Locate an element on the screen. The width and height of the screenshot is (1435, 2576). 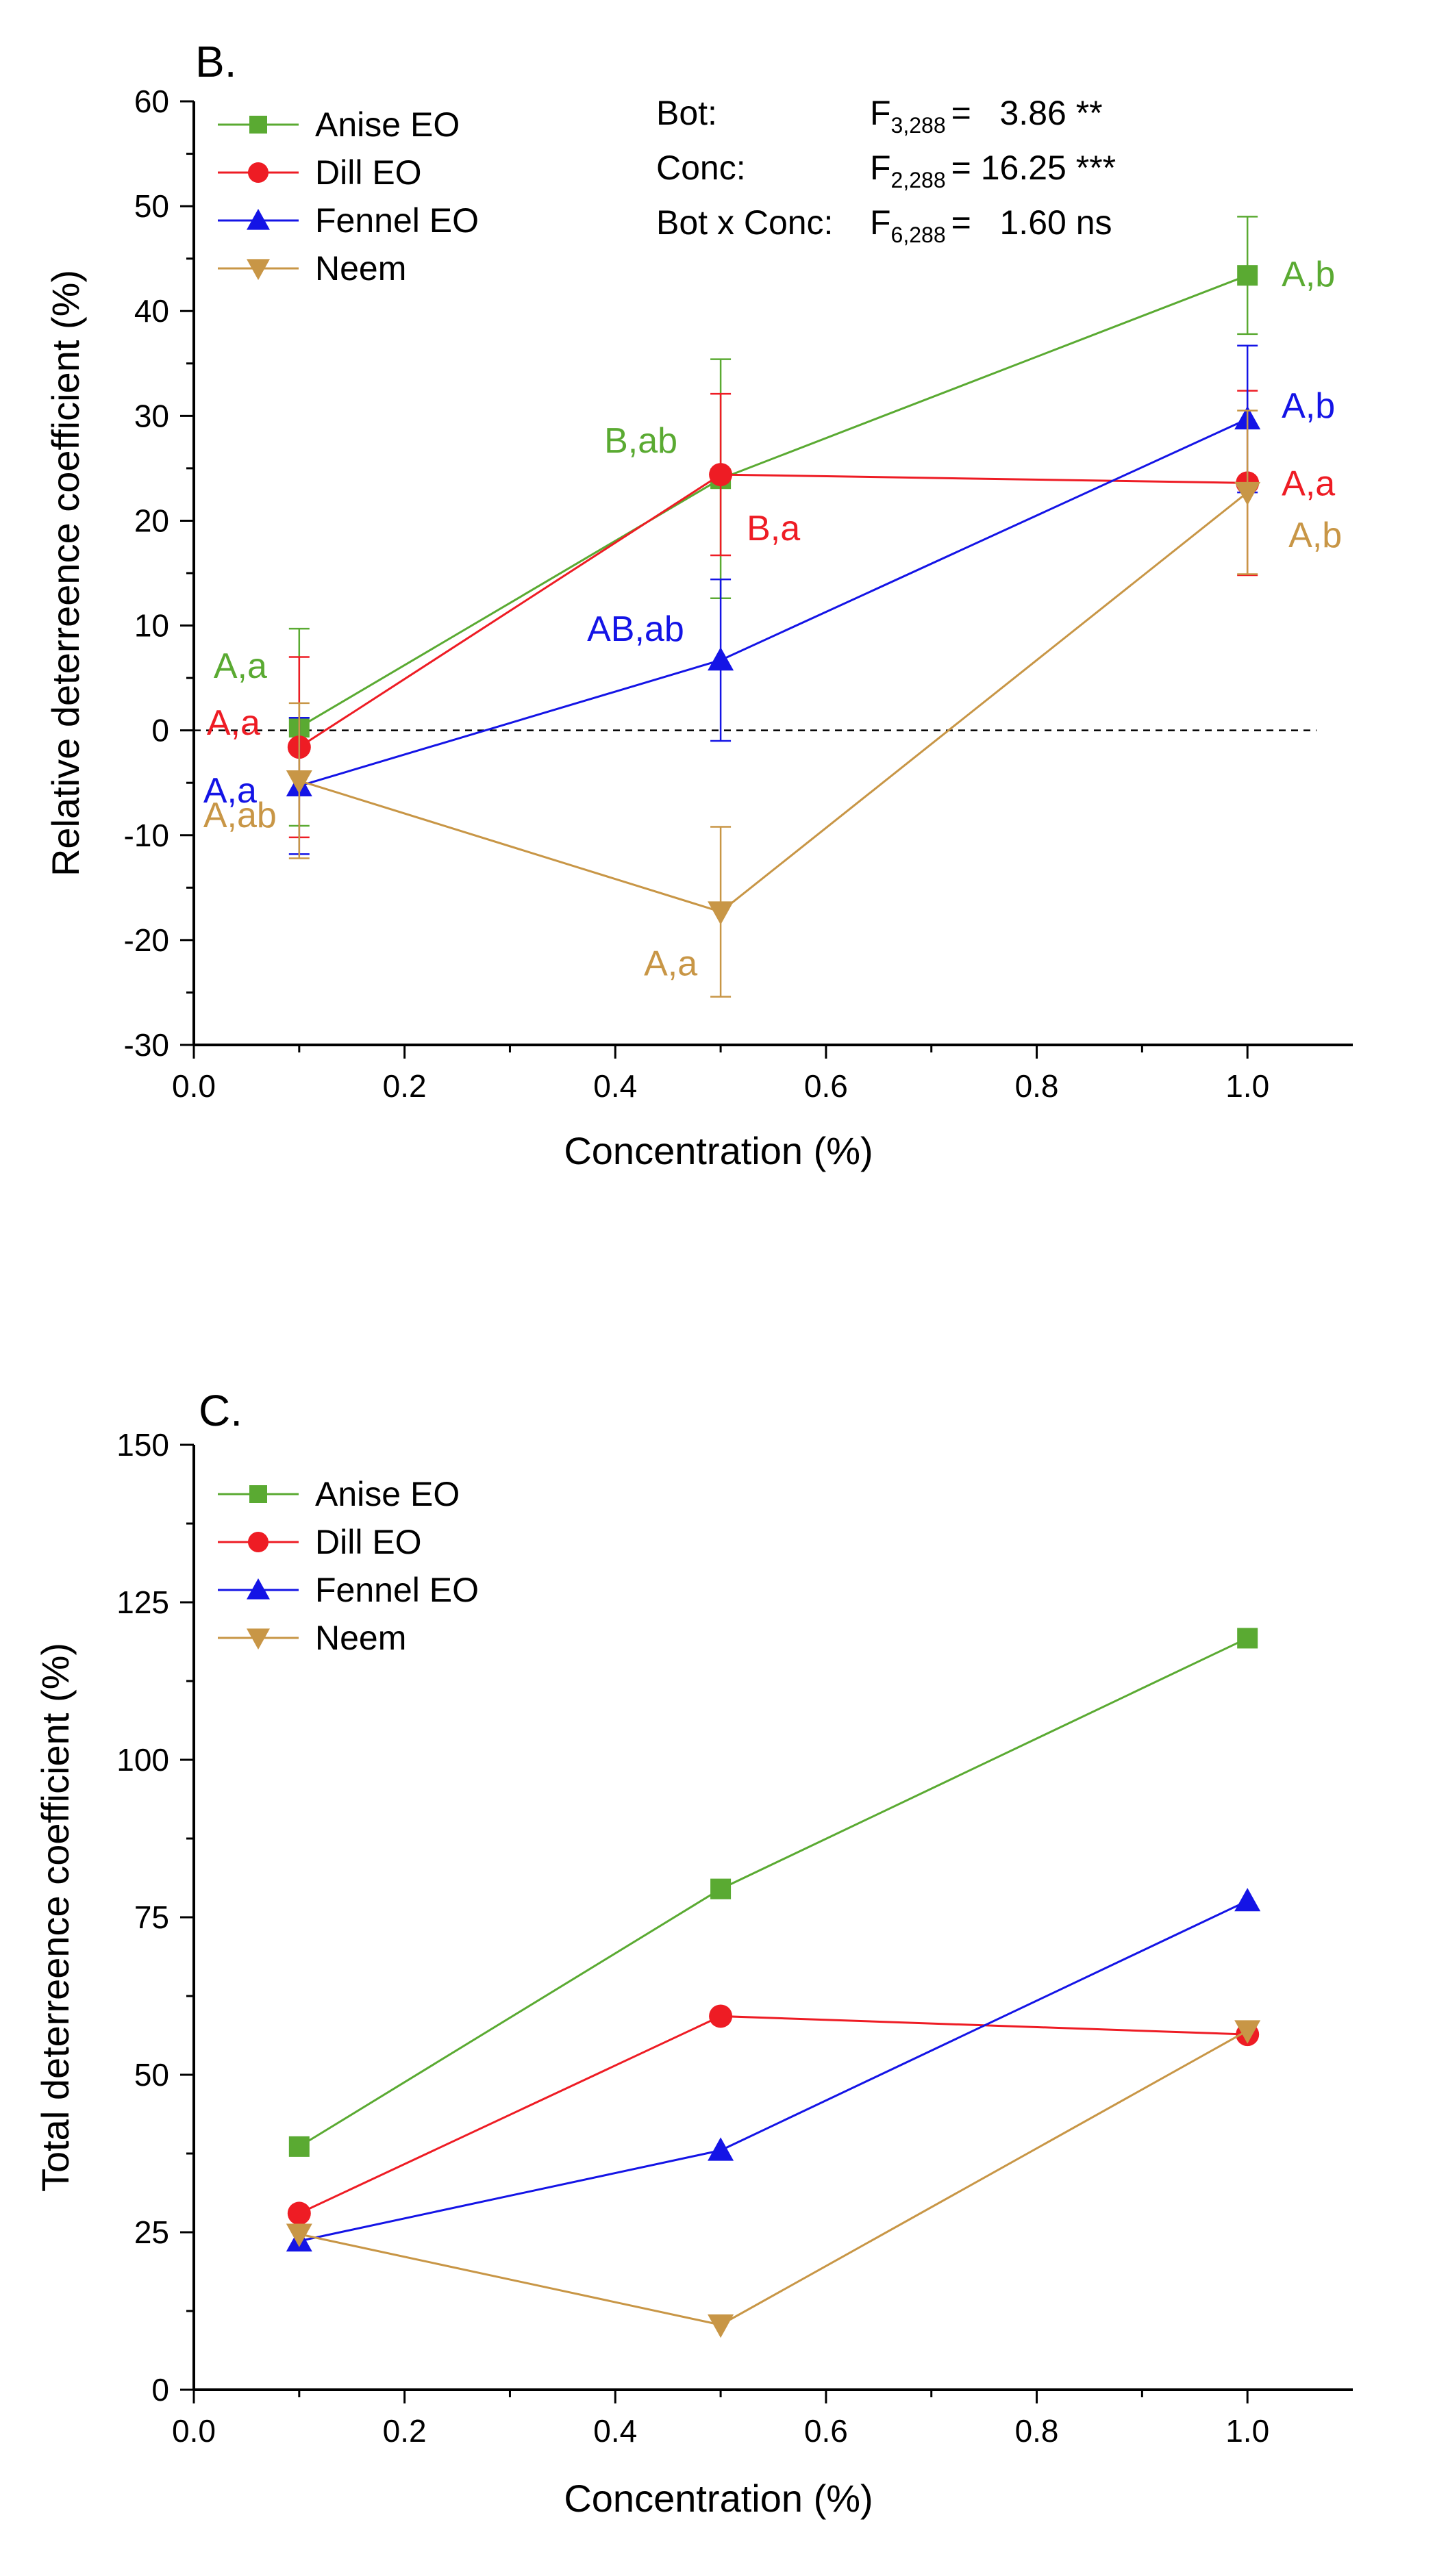
stats-label: Bot: is located at coordinates (686, 113).